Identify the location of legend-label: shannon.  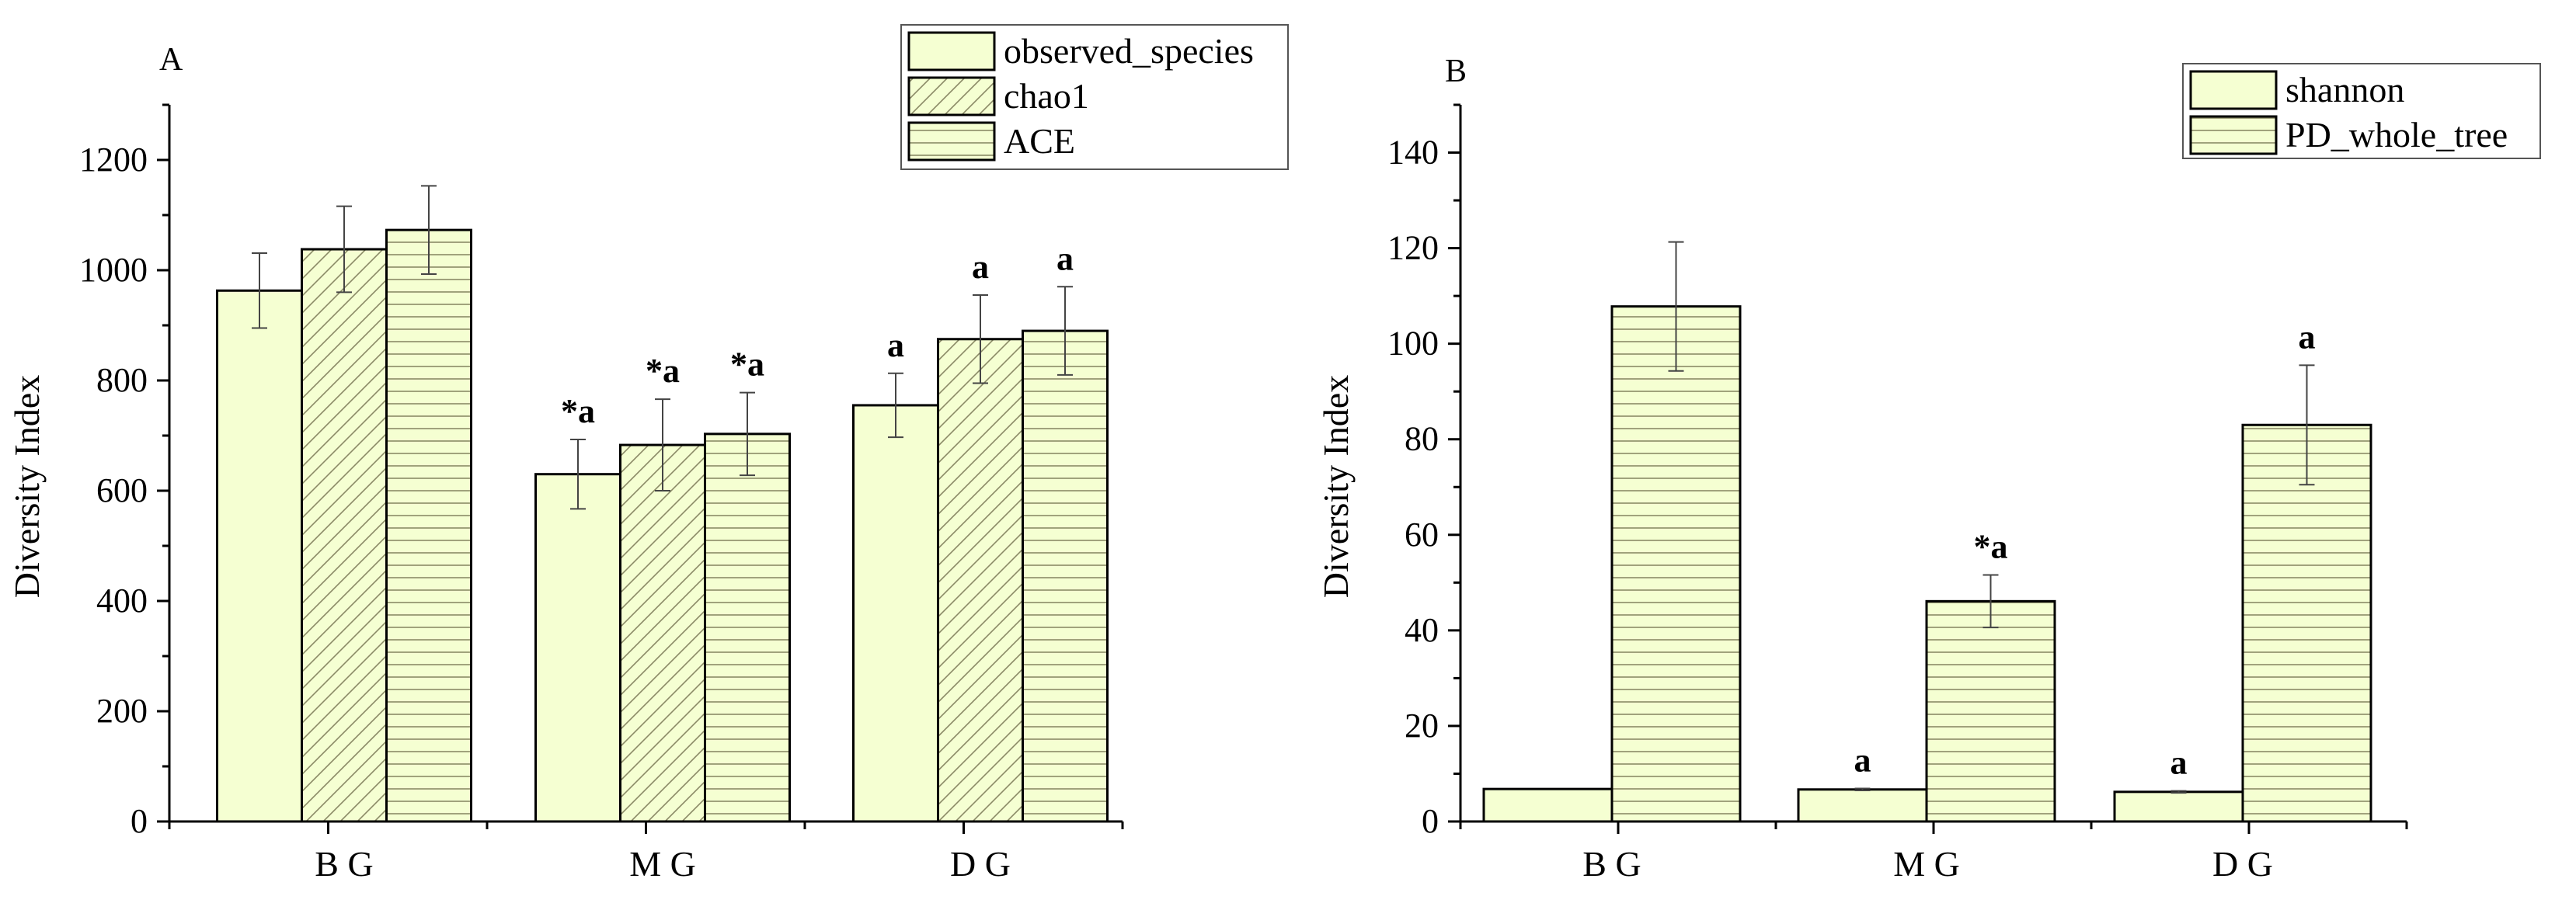
(2344, 89).